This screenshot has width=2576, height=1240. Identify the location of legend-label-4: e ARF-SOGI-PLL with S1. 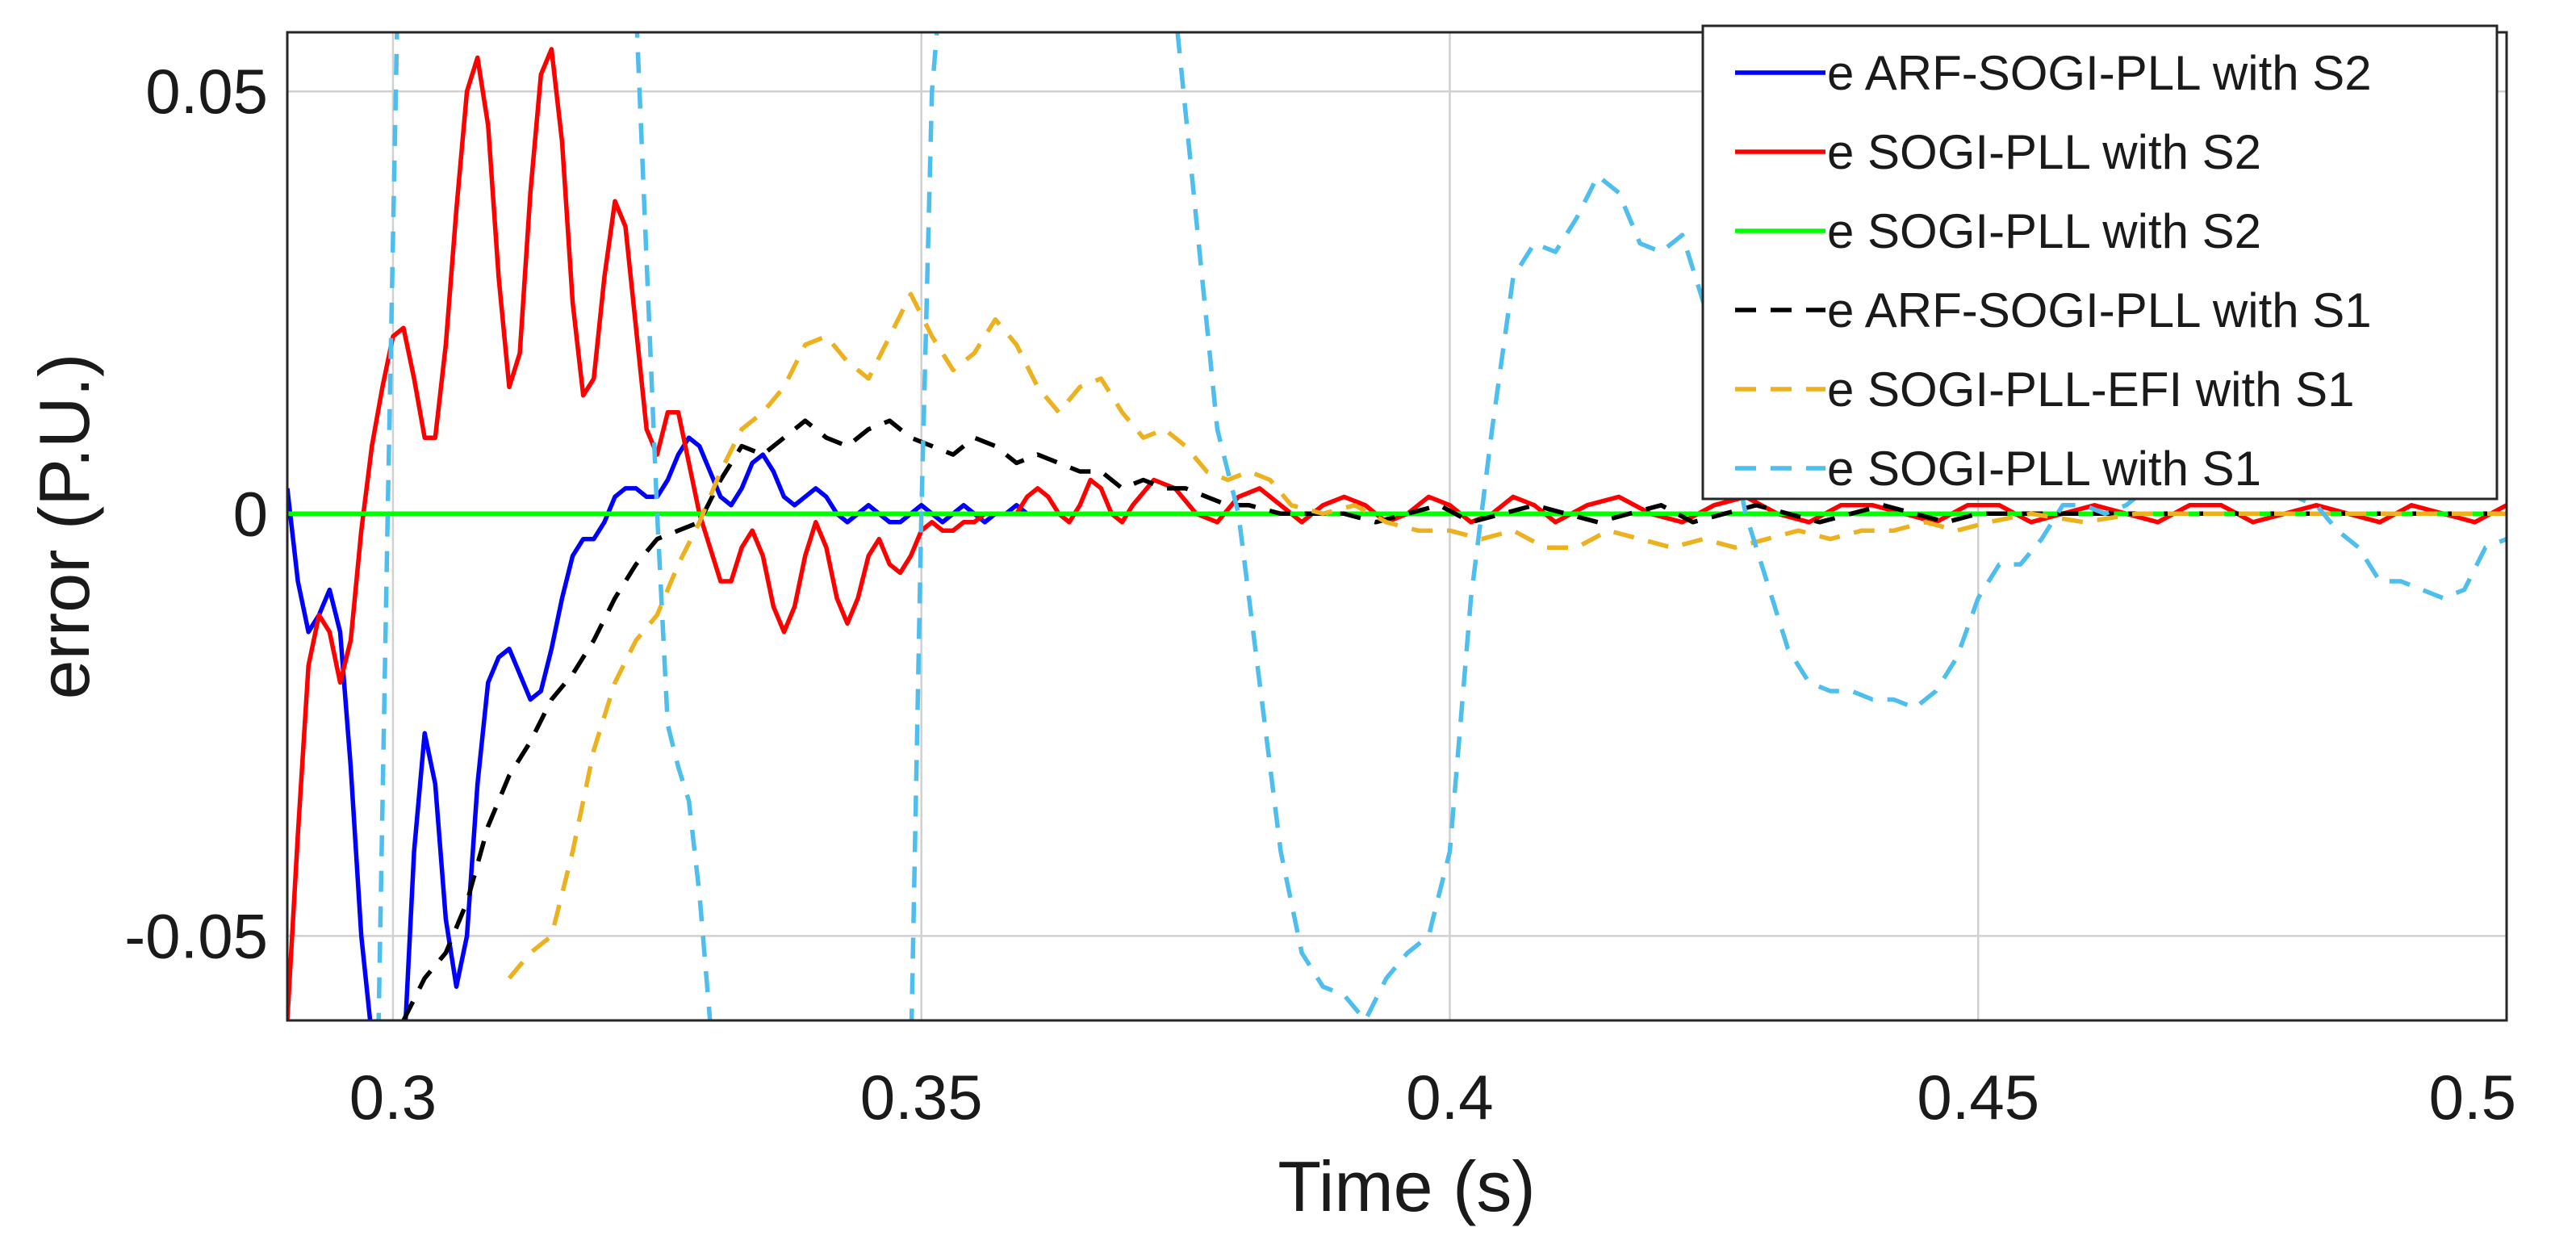
(2099, 310).